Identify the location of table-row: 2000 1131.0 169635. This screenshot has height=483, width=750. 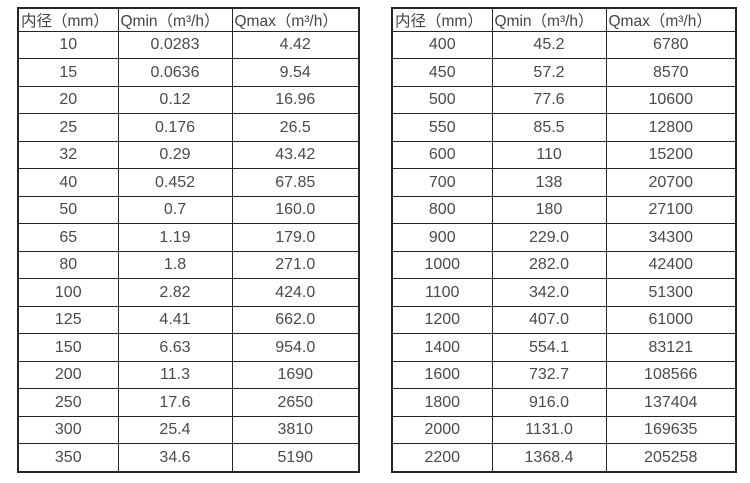
(564, 430).